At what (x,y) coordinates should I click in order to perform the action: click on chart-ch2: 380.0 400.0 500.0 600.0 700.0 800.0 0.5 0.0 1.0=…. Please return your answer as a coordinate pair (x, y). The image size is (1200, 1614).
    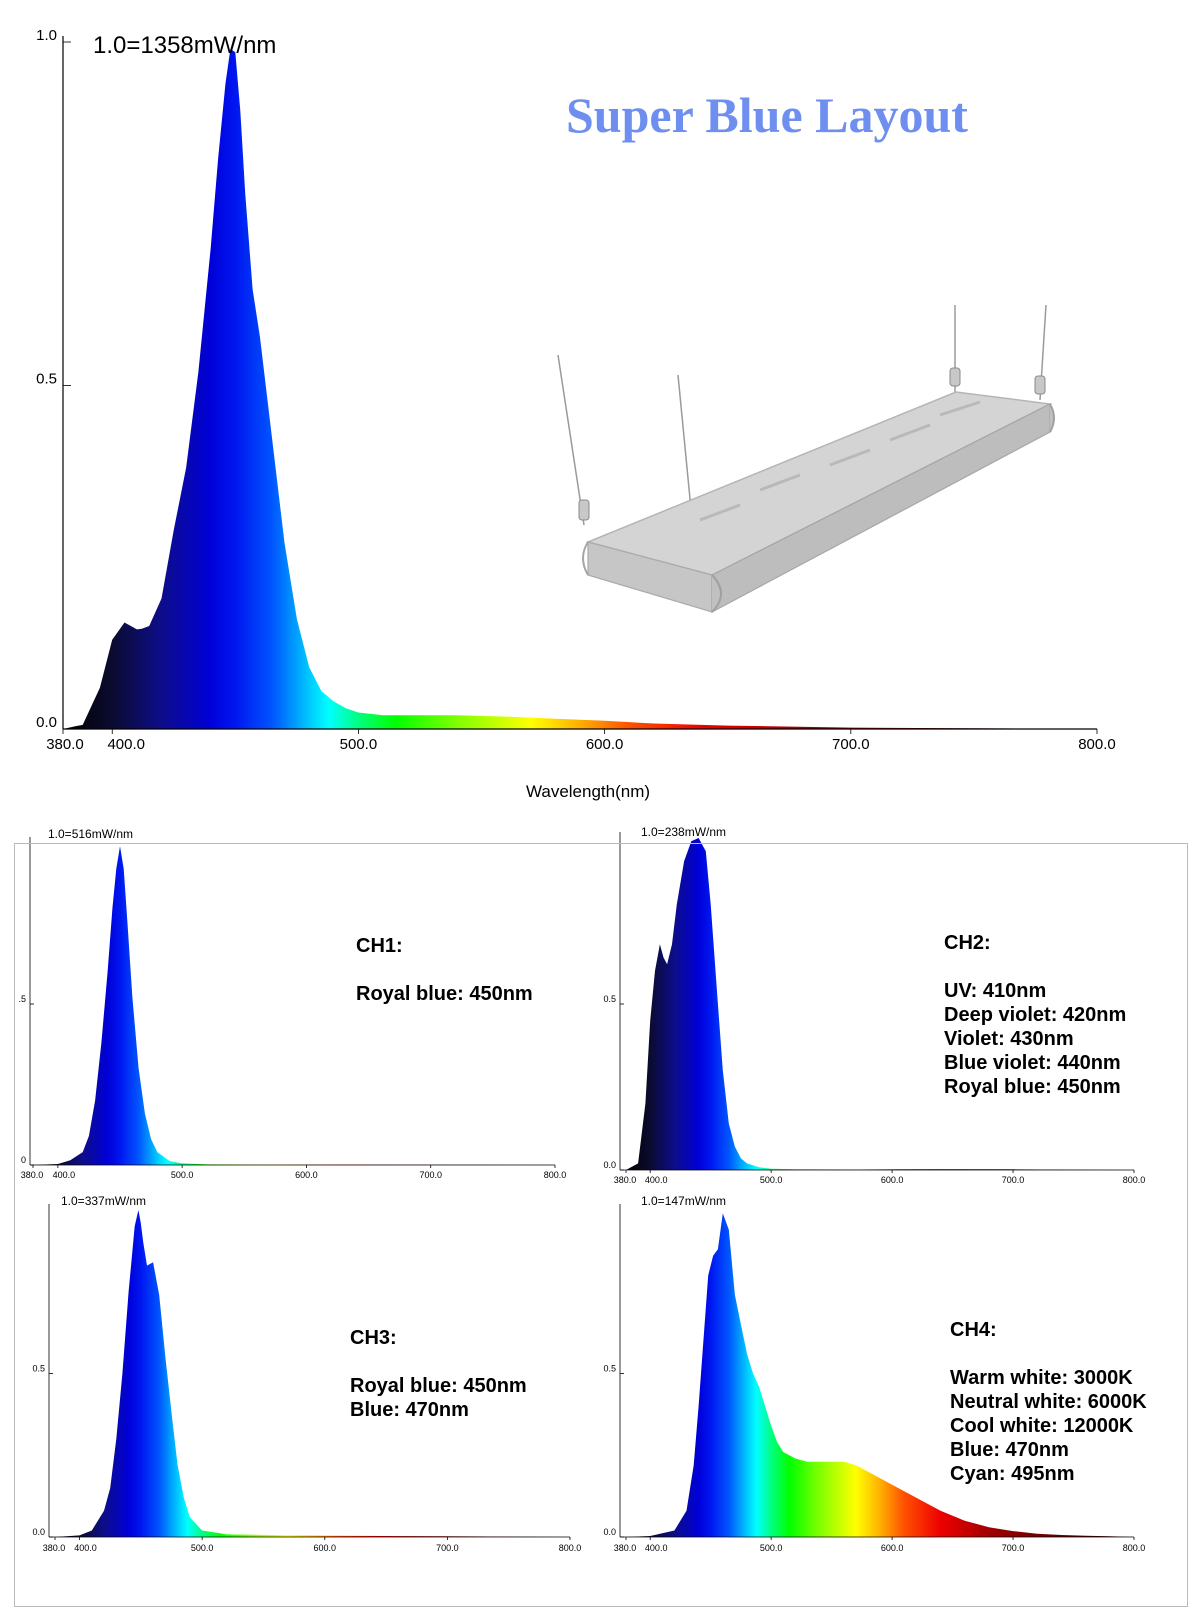
    Looking at the image, I should click on (874, 1005).